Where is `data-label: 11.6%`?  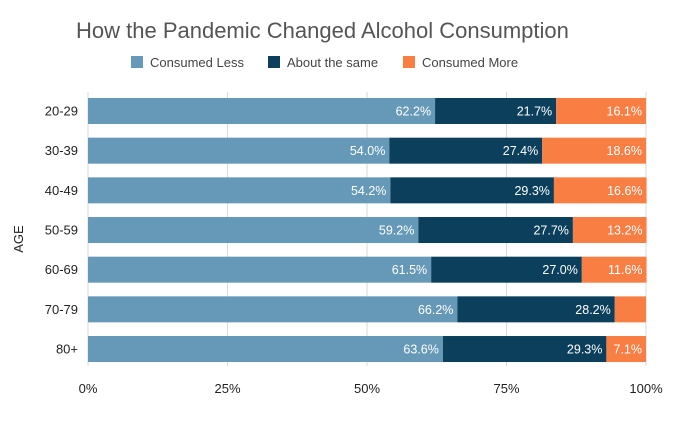
data-label: 11.6% is located at coordinates (625, 270).